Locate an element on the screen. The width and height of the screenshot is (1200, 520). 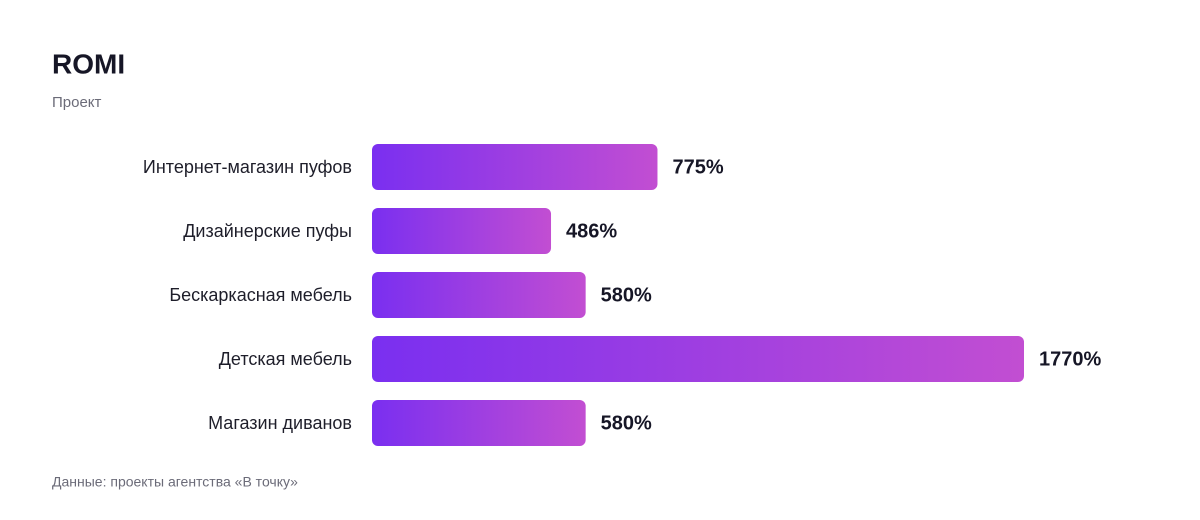
source-note: Данные: проекты агентства «В точку» is located at coordinates (175, 482).